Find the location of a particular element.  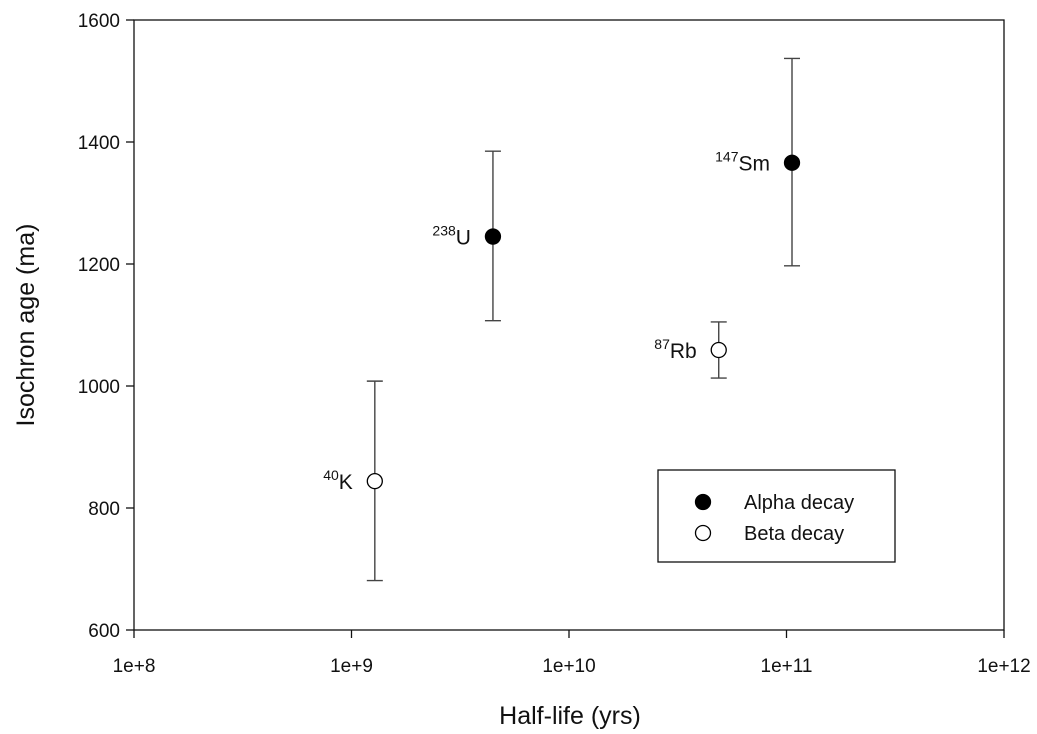

legend: Alpha decay Beta decay is located at coordinates (776, 516).